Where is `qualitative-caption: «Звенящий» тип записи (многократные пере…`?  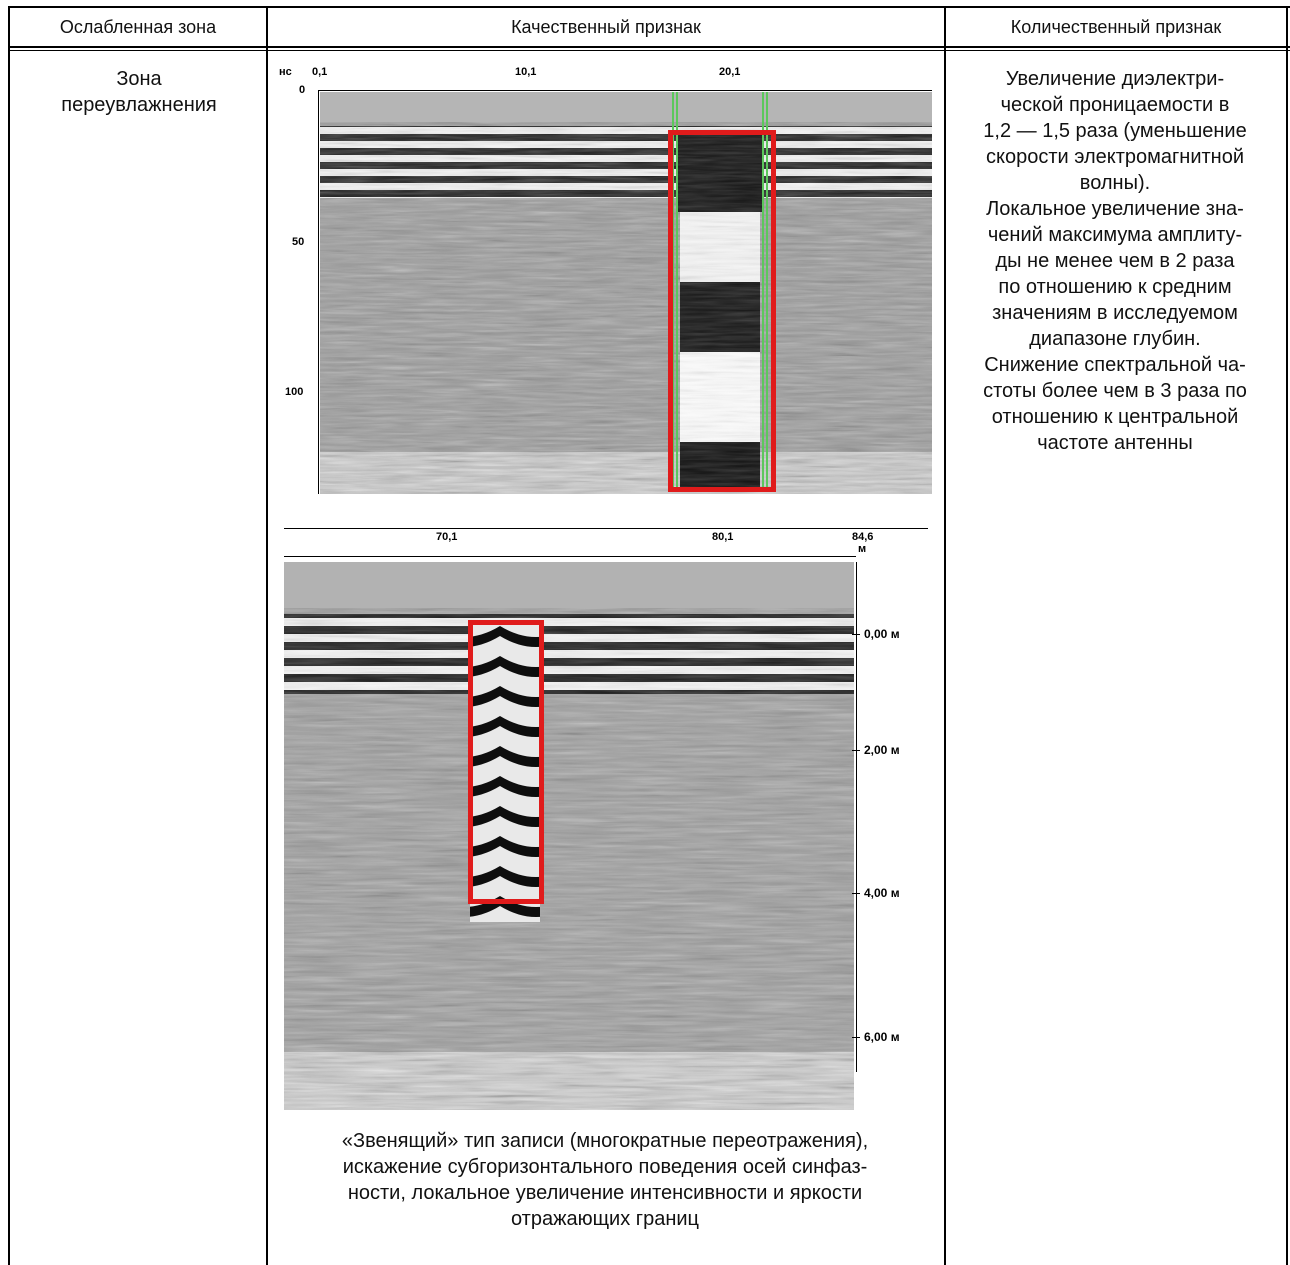 qualitative-caption: «Звенящий» тип записи (многократные пере… is located at coordinates (605, 1180).